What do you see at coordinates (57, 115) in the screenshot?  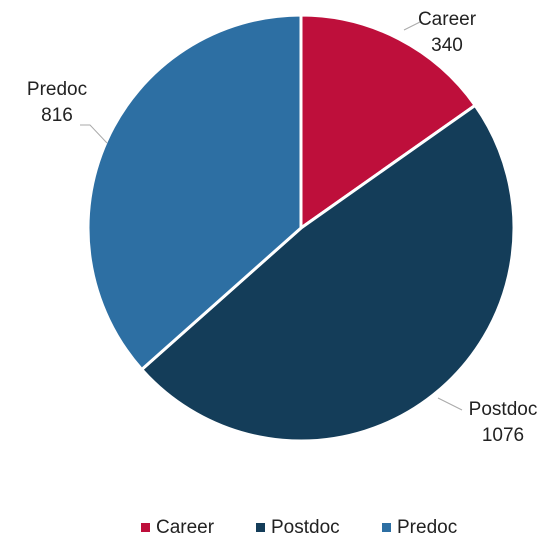 I see `data-label-value: 816` at bounding box center [57, 115].